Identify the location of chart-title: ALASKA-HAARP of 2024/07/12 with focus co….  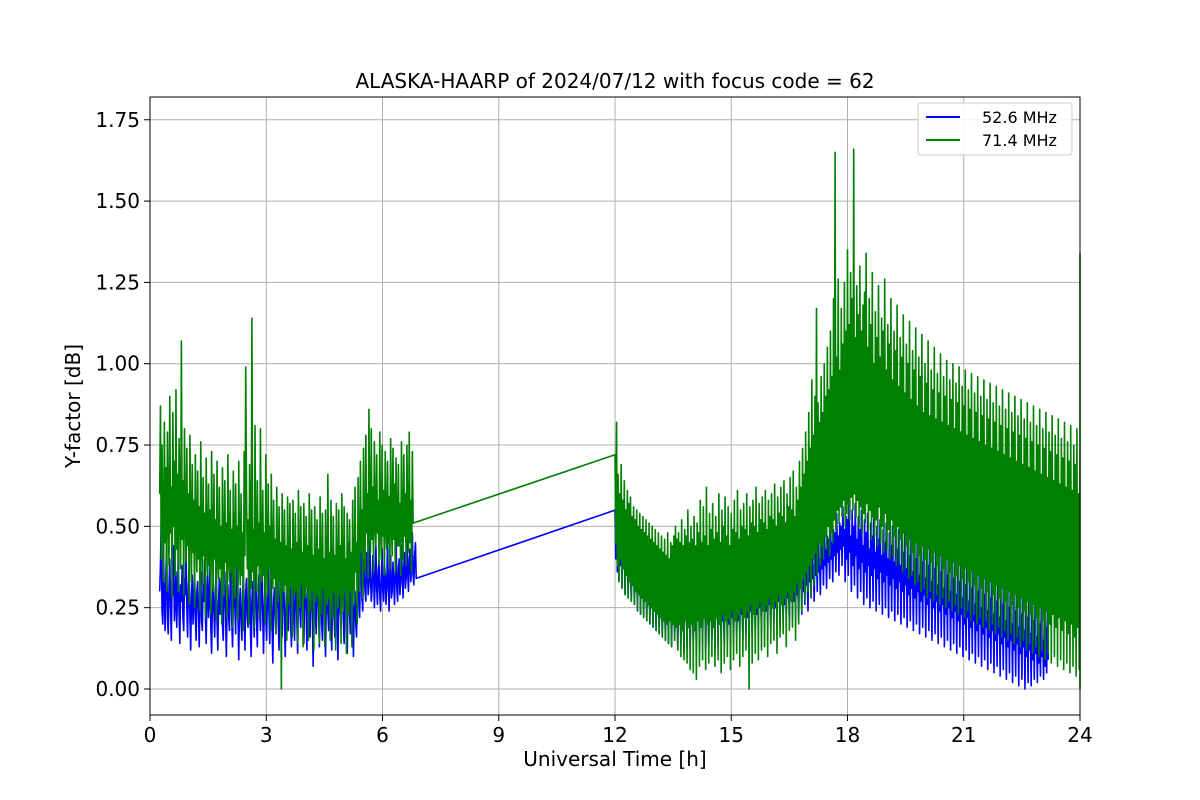
(614, 81).